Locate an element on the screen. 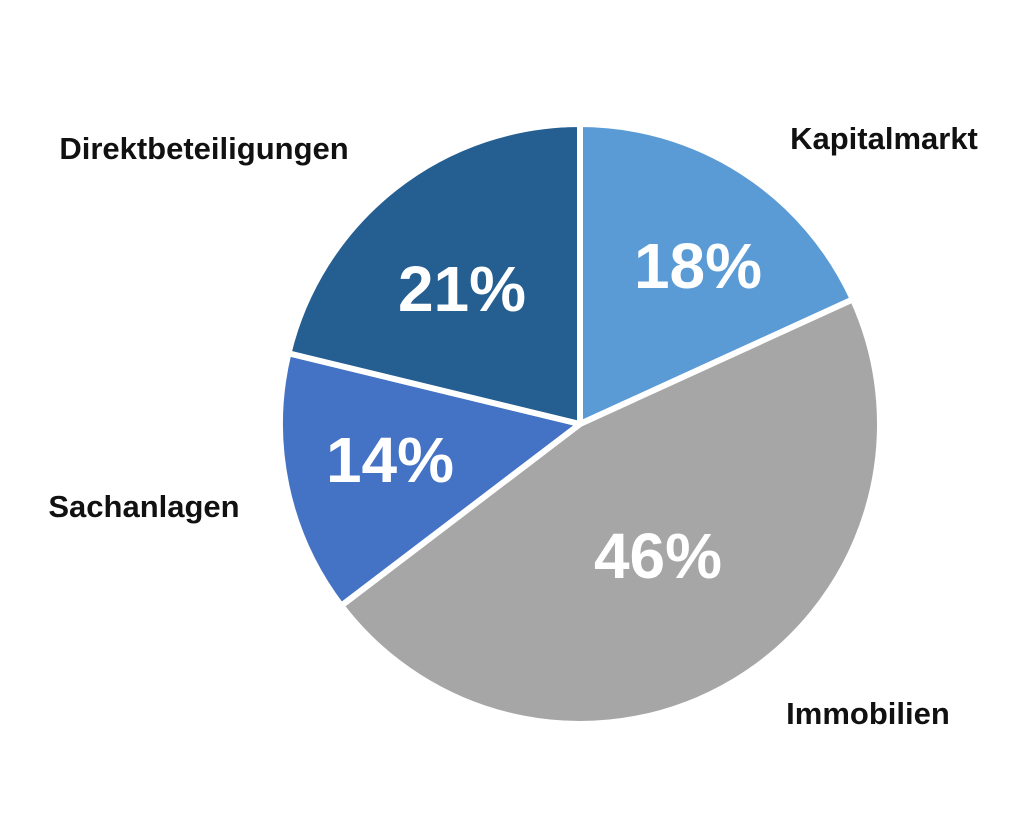 This screenshot has width=1024, height=819. category-label-direktbeteiligungen: Direktbeteiligungen is located at coordinates (203, 148).